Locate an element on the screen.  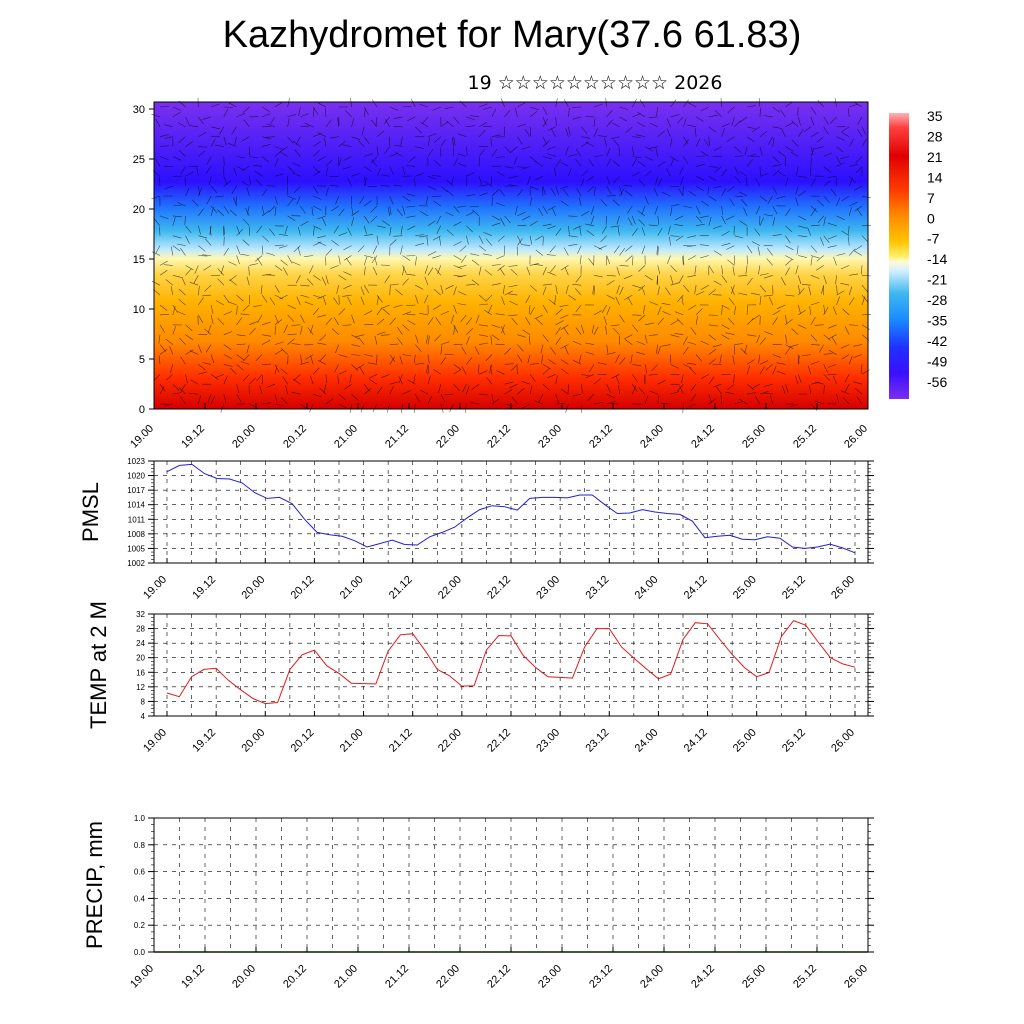
cs-x-tick-label: 19.00 is located at coordinates (142, 437).